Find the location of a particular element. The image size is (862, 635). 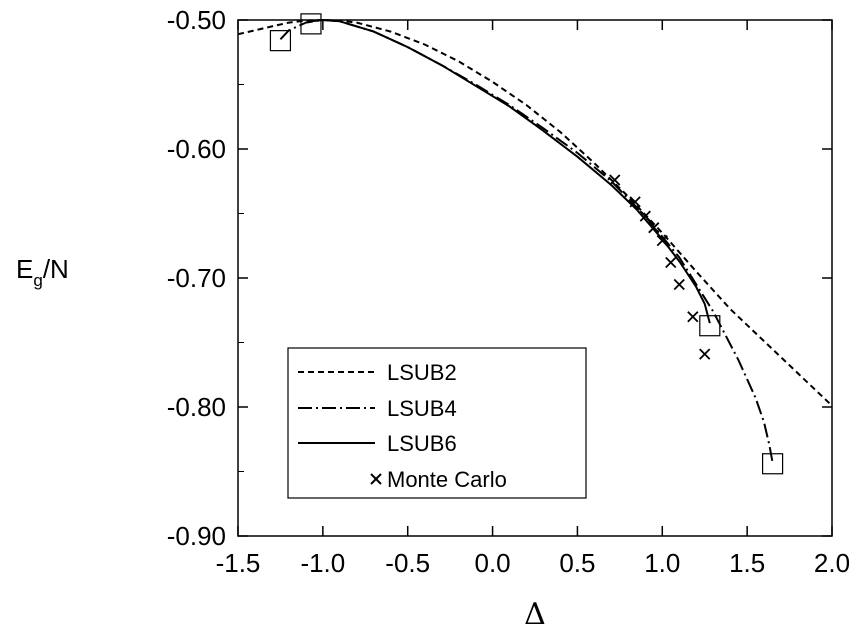

legend-swatch-monte-carlo is located at coordinates (376, 479).